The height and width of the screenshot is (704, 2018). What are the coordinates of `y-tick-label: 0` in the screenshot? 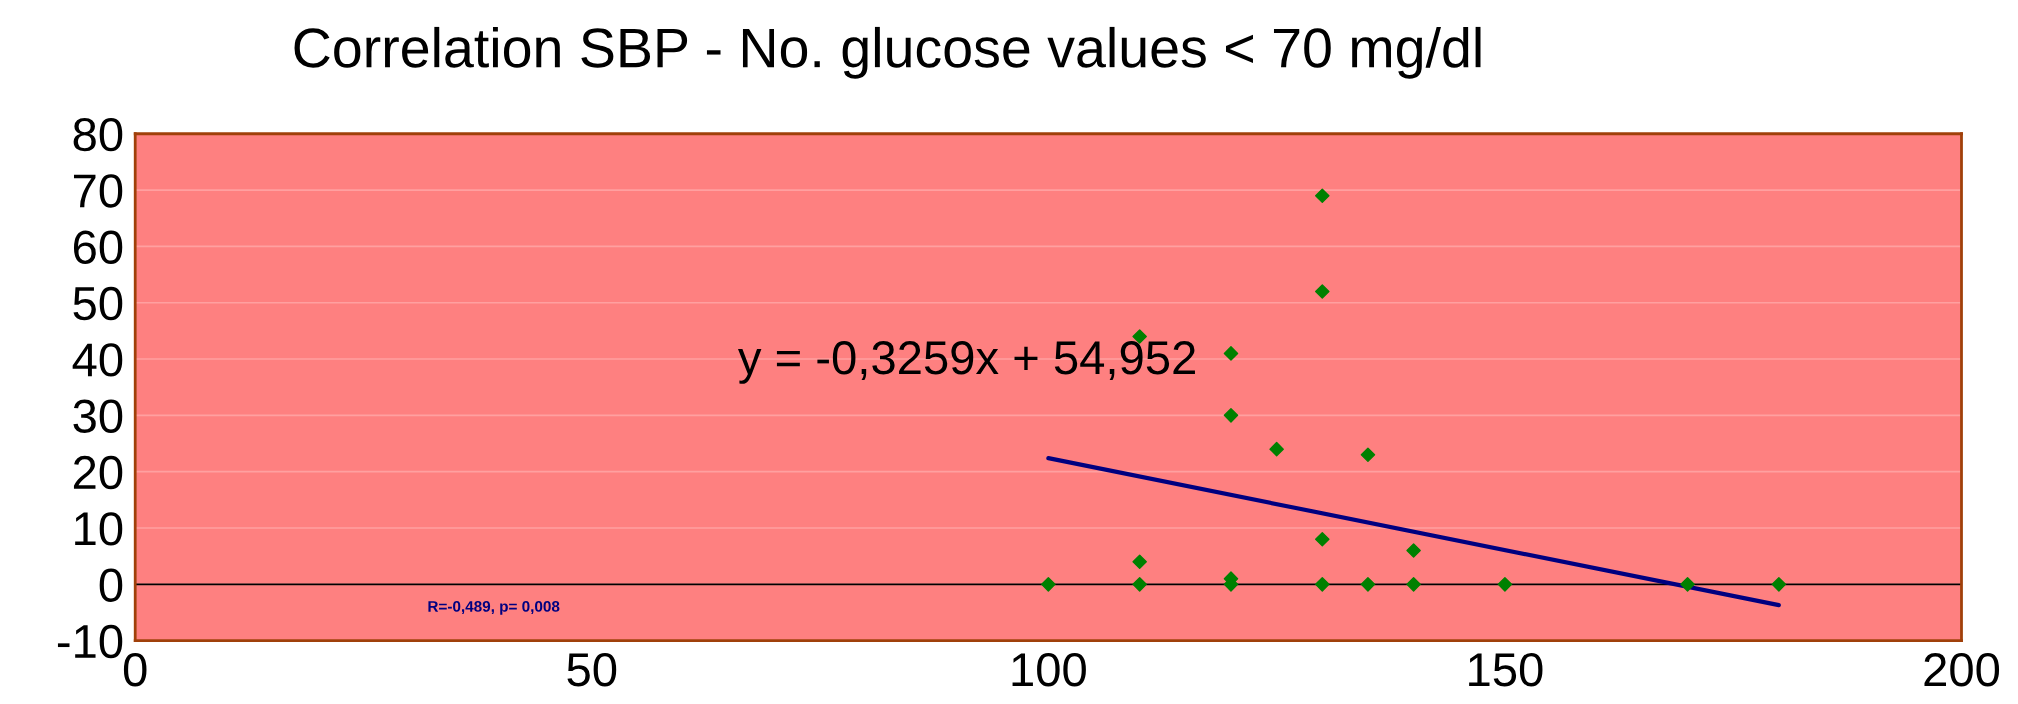 It's located at (111, 585).